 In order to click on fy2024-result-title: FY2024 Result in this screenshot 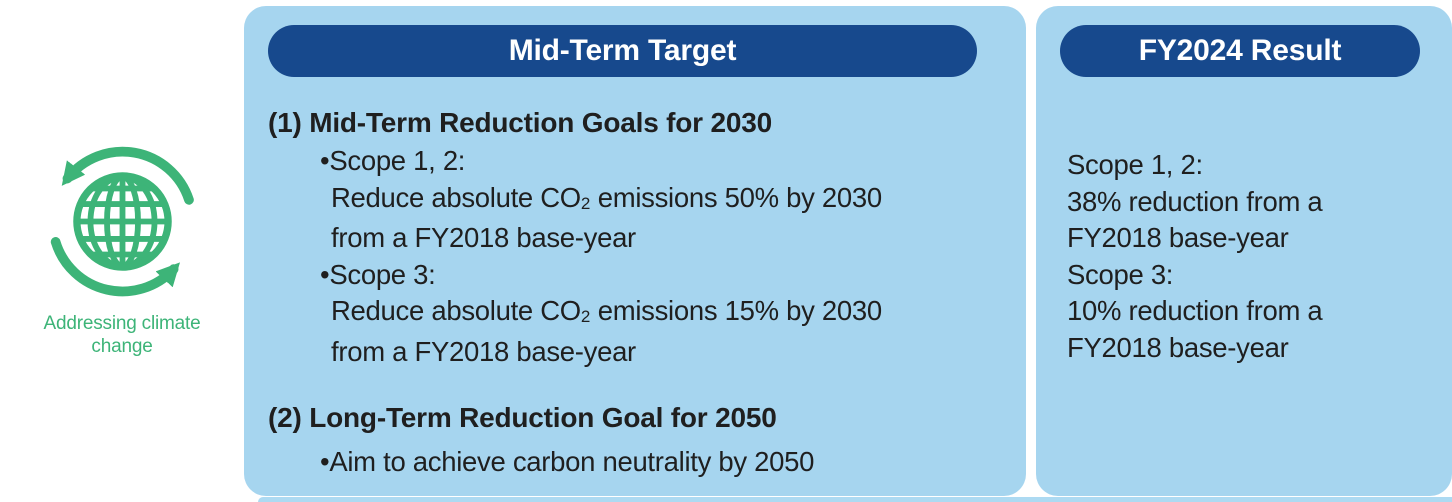, I will do `click(1240, 50)`.